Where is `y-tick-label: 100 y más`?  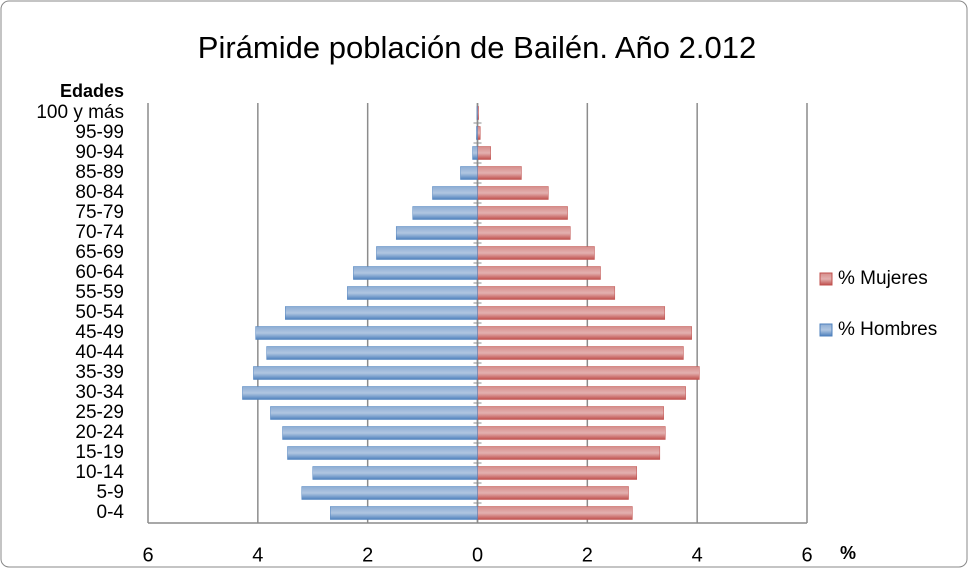 y-tick-label: 100 y más is located at coordinates (80, 112).